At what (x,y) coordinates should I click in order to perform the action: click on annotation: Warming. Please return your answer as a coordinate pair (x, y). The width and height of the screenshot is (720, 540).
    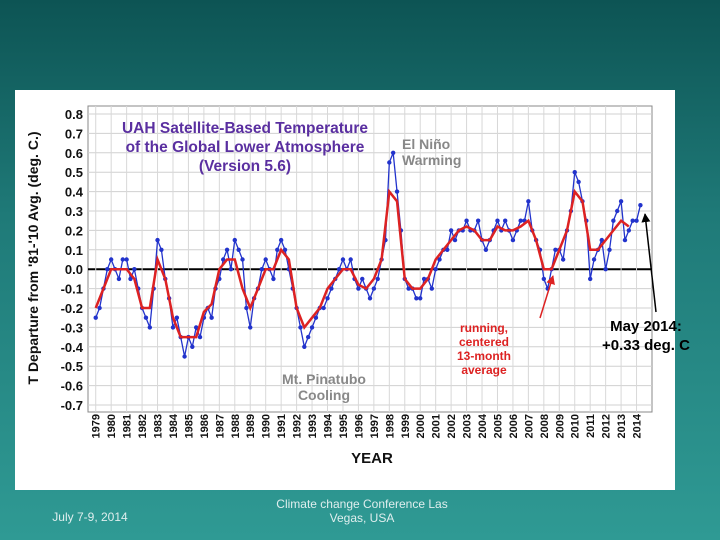
    Looking at the image, I should click on (431, 160).